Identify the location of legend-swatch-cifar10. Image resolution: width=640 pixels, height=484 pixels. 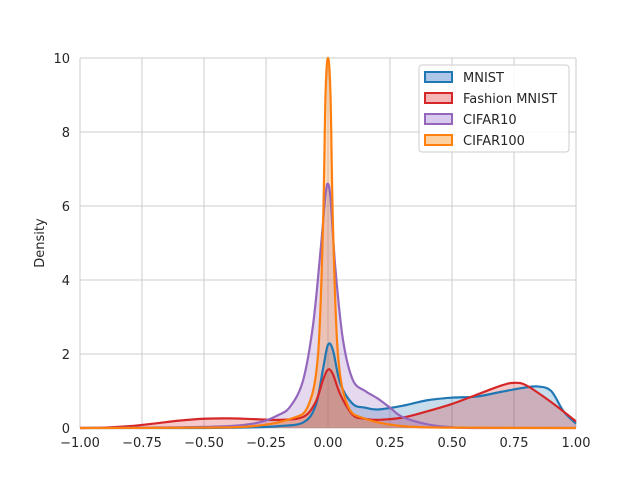
(438, 119).